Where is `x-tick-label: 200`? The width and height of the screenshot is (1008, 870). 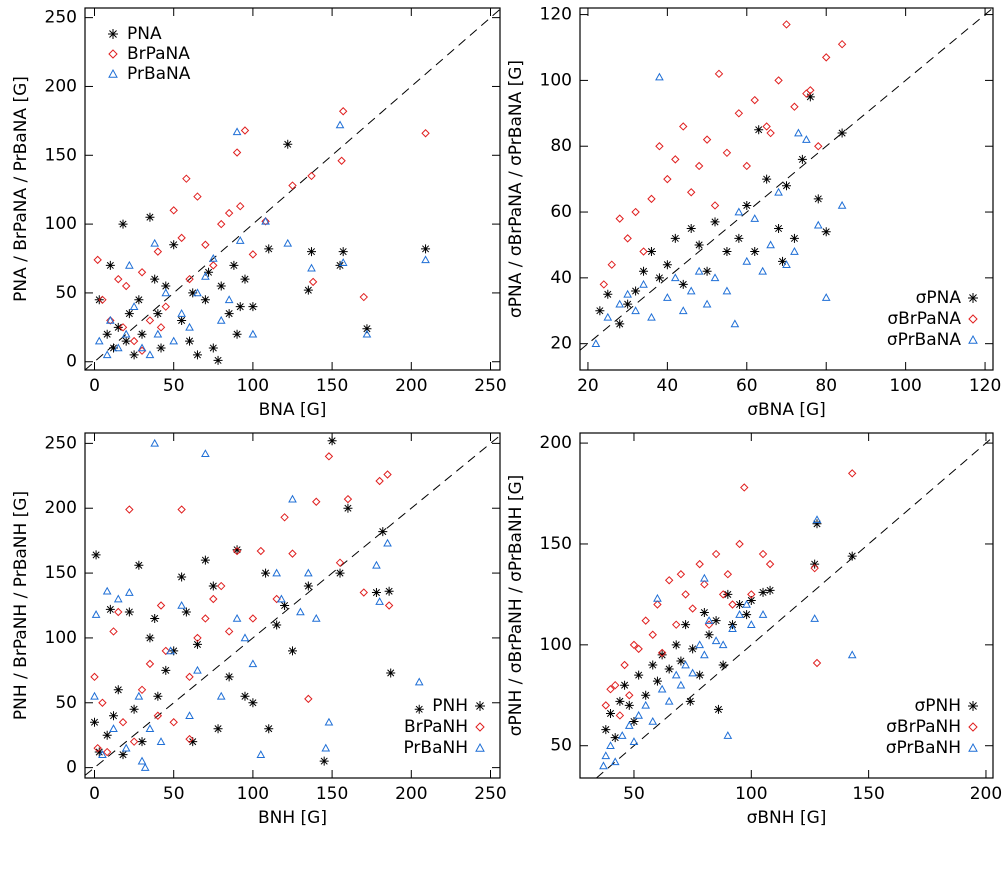 x-tick-label: 200 is located at coordinates (411, 794).